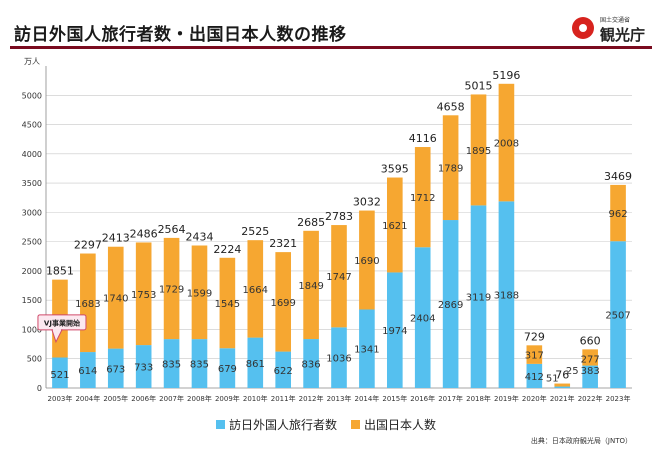 This screenshot has height=458, width=662. Describe the element at coordinates (283, 371) in the screenshot. I see `data-label-inbound: 622` at that location.